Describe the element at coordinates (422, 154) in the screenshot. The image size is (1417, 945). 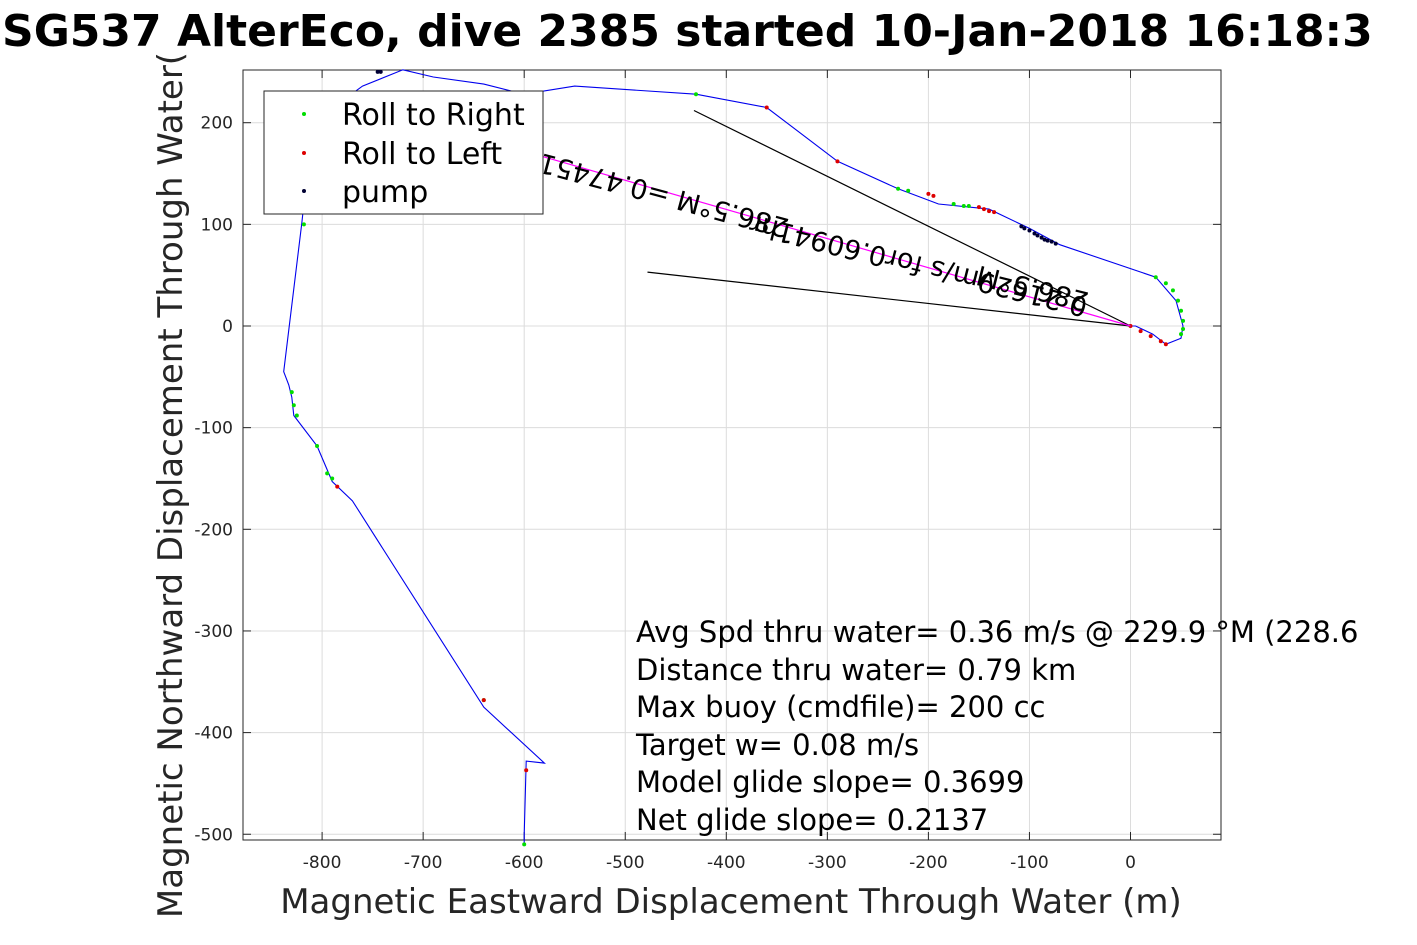
I see `legend-label-roll-left: Roll to Left` at that location.